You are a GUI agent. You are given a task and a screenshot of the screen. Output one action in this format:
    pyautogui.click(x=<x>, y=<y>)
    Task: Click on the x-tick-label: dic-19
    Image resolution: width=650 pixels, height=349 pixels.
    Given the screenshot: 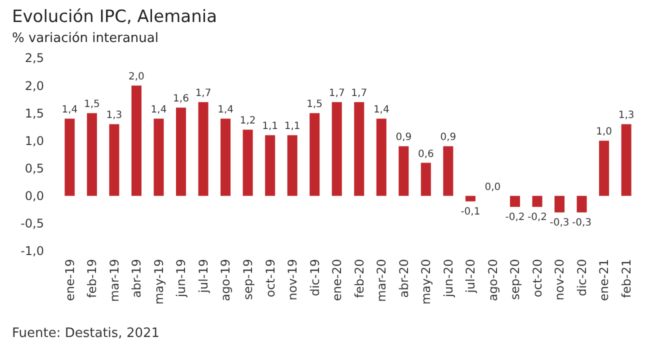 What is the action you would take?
    pyautogui.click(x=315, y=277)
    